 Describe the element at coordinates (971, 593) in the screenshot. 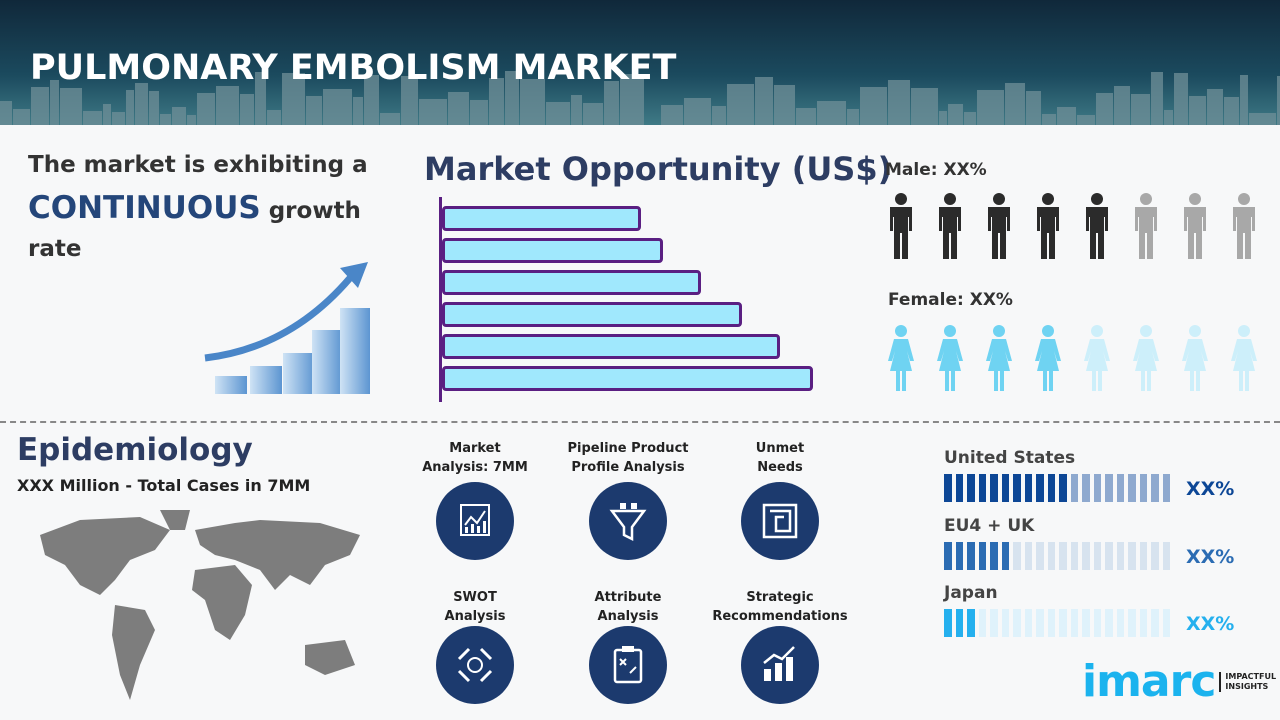

I see `region-label: Japan` at that location.